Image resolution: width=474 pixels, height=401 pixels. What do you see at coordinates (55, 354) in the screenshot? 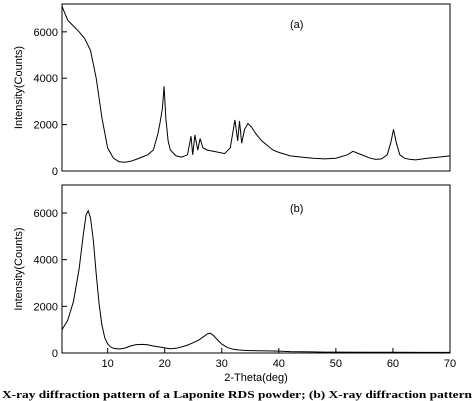
I see `panel-b-y-tick-label: 0` at bounding box center [55, 354].